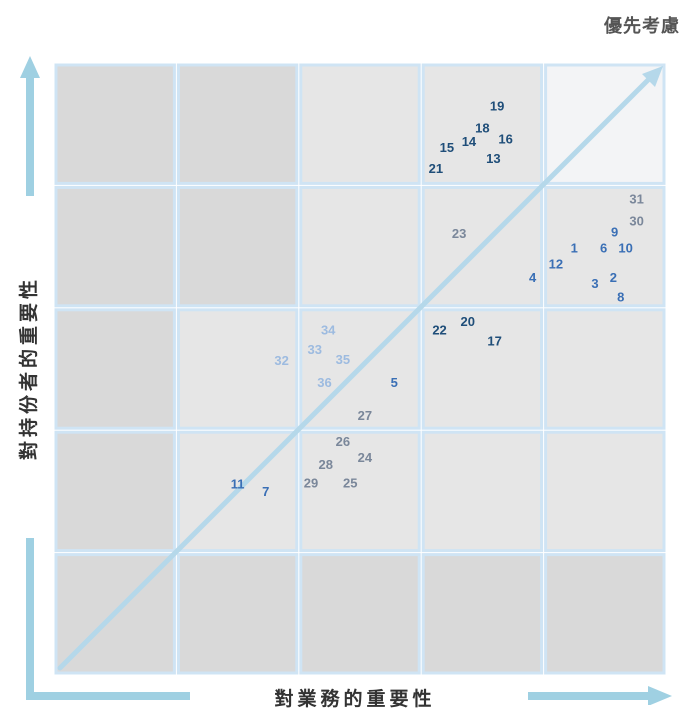  Describe the element at coordinates (265, 491) in the screenshot. I see `topic-point: 7` at that location.